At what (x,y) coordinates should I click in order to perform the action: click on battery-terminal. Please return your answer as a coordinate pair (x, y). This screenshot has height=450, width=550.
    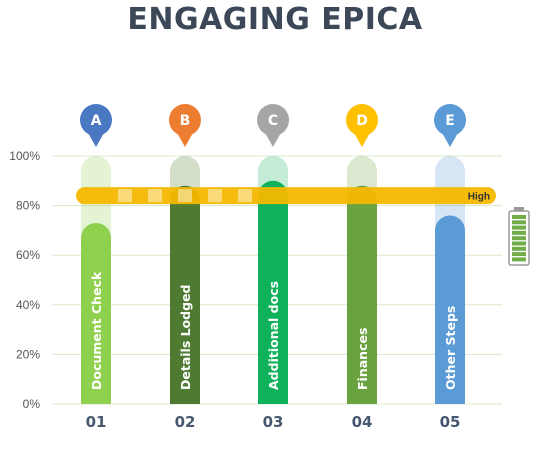
    Looking at the image, I should click on (519, 209).